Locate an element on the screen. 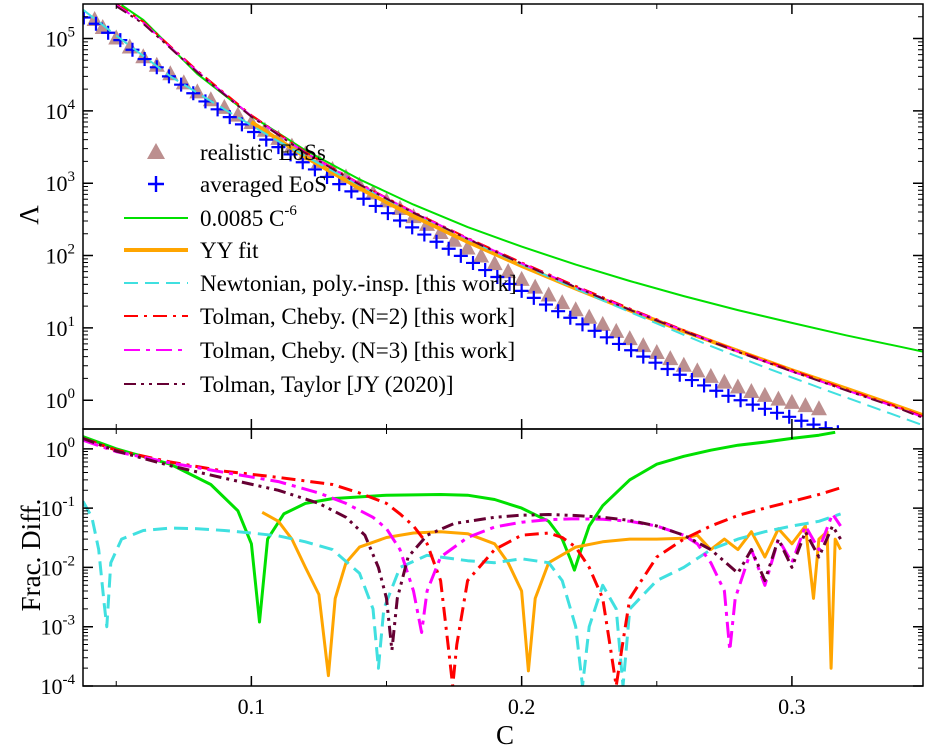  x-axis-label: C is located at coordinates (505, 733).